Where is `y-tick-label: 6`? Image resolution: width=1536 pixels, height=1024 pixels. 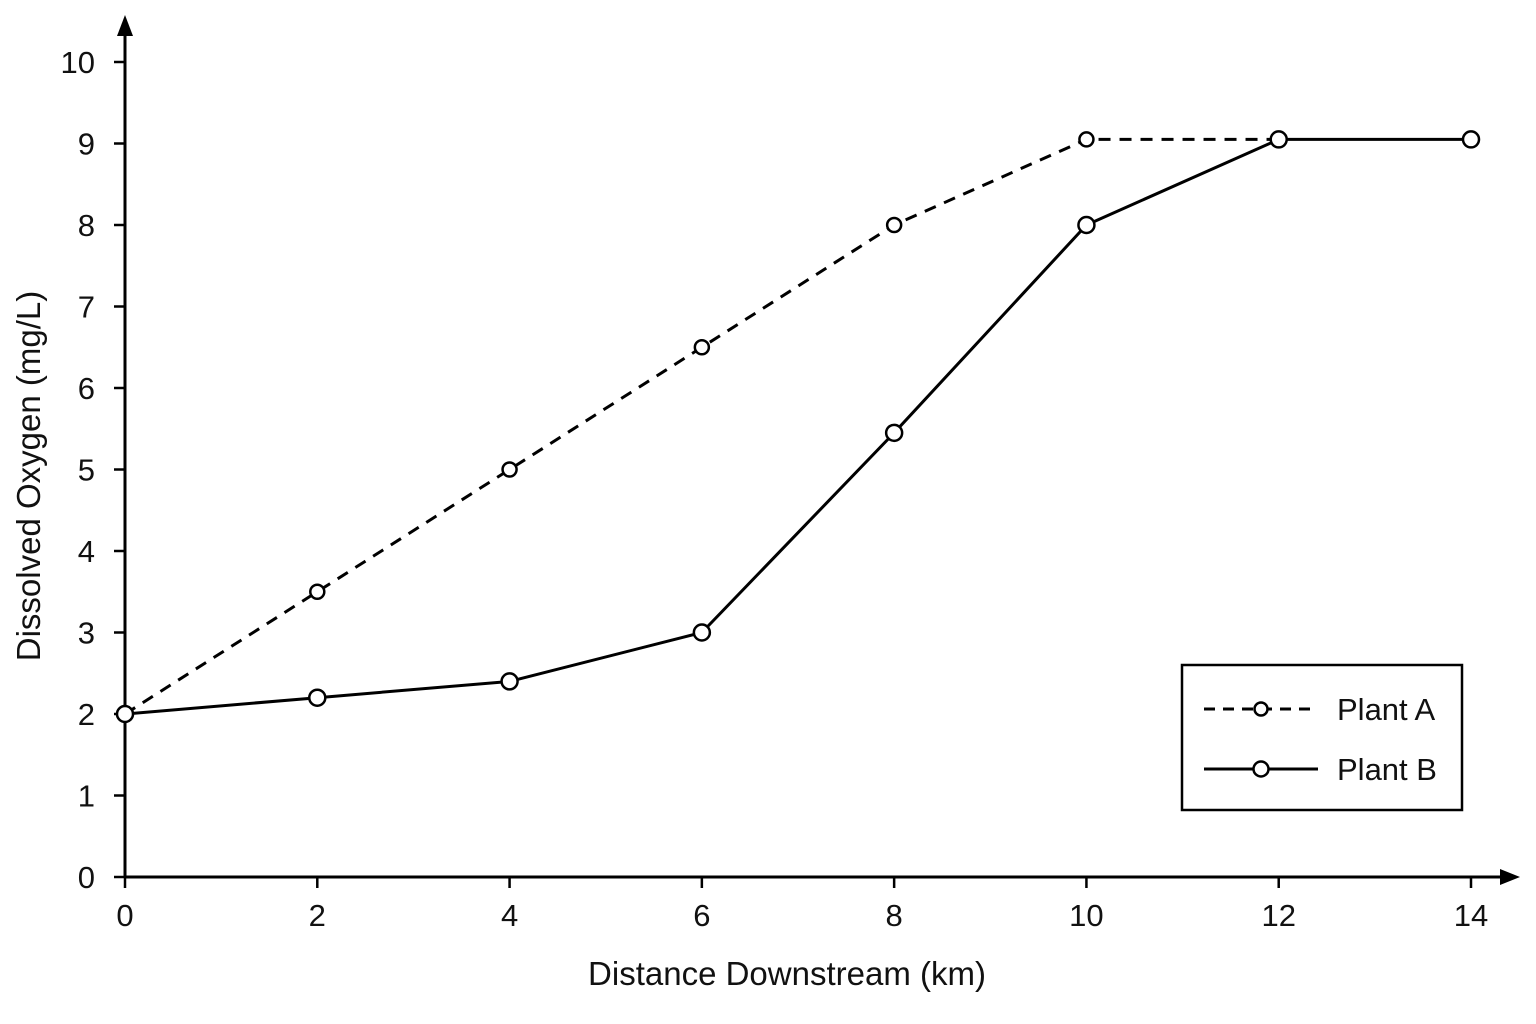
y-tick-label: 6 is located at coordinates (86, 388).